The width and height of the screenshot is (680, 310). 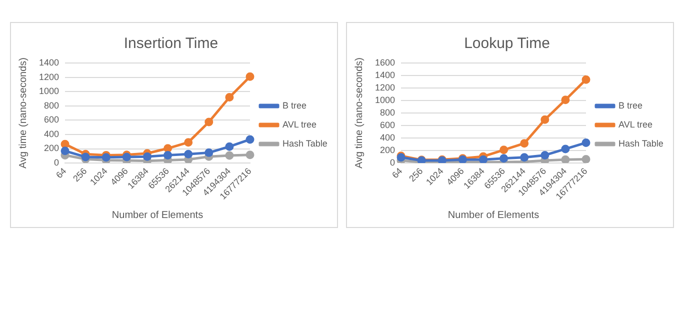 What do you see at coordinates (171, 43) in the screenshot?
I see `chart-title: Insertion Time` at bounding box center [171, 43].